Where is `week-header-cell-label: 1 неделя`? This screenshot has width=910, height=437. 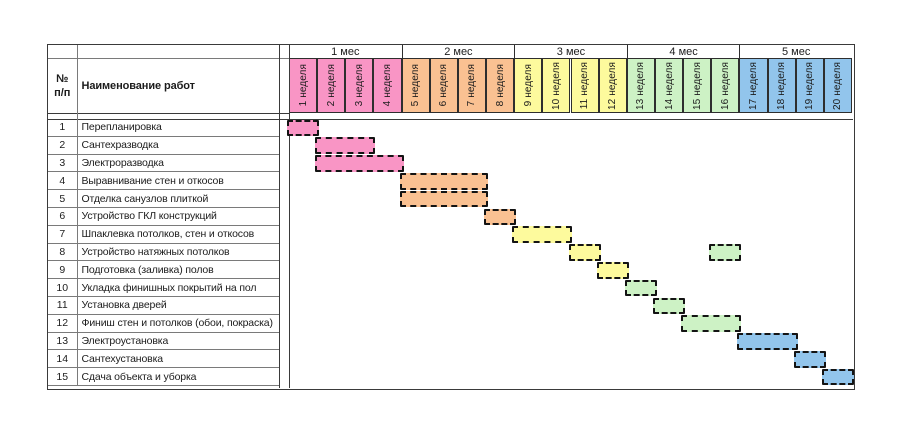
week-header-cell-label: 1 неделя is located at coordinates (303, 85).